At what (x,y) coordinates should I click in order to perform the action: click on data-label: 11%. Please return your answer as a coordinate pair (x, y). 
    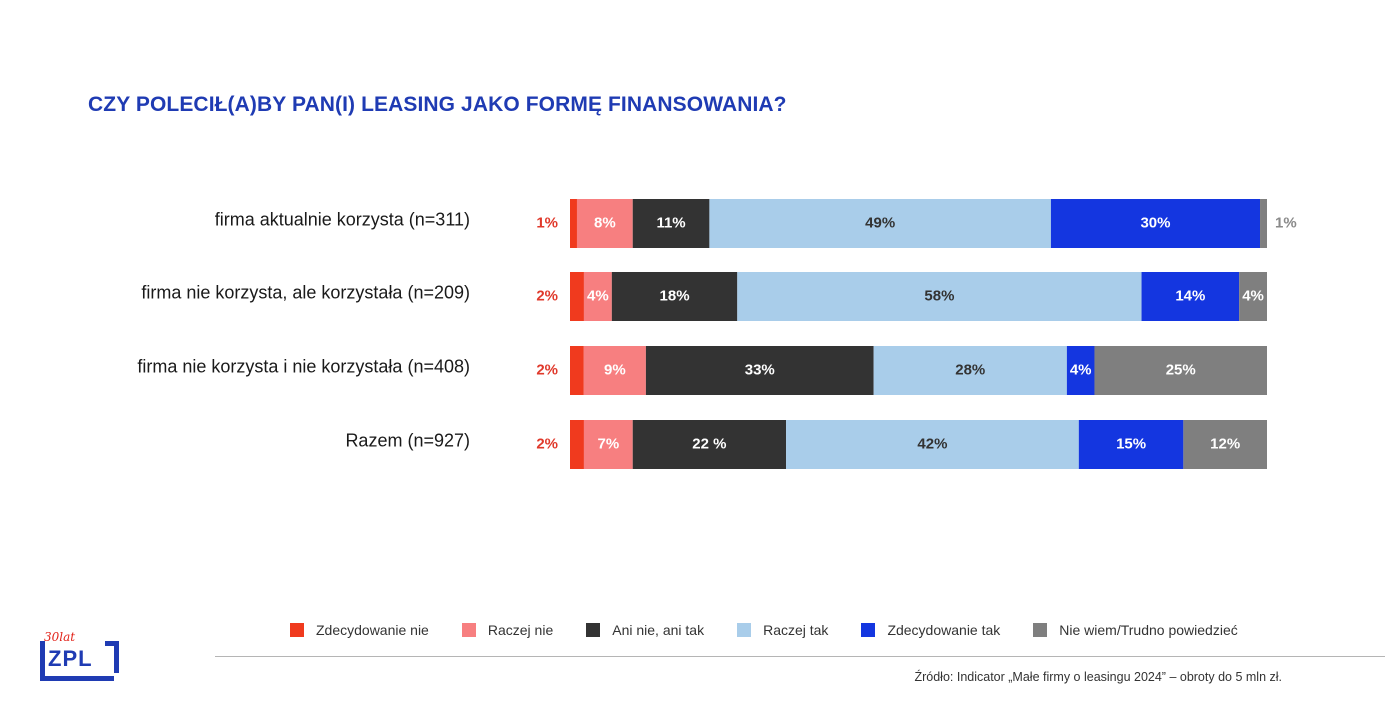
    Looking at the image, I should click on (670, 222).